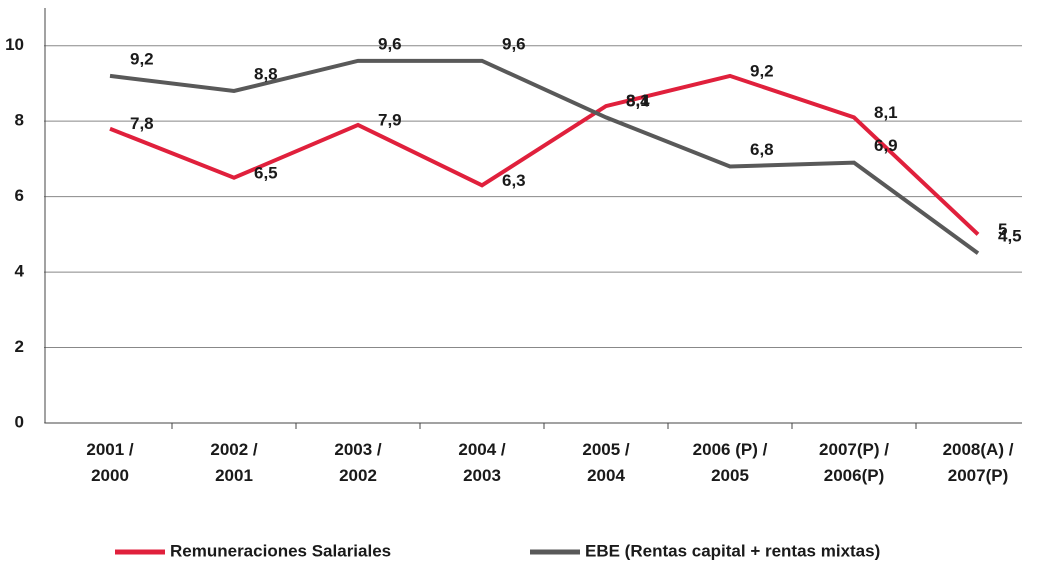 This screenshot has height=567, width=1040. What do you see at coordinates (19, 421) in the screenshot?
I see `y-tick-label: 0` at bounding box center [19, 421].